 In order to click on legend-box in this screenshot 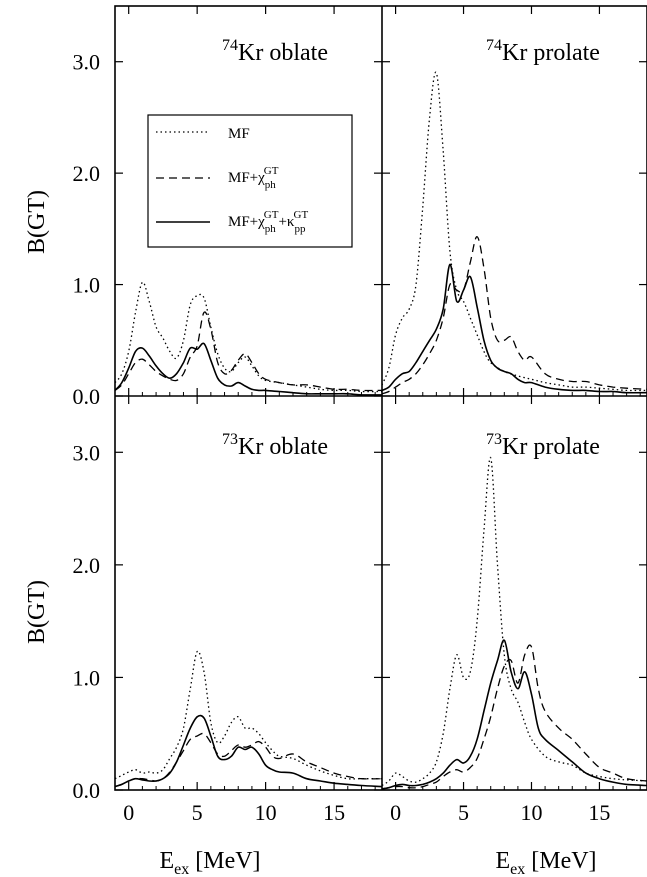, I will do `click(250, 181)`.